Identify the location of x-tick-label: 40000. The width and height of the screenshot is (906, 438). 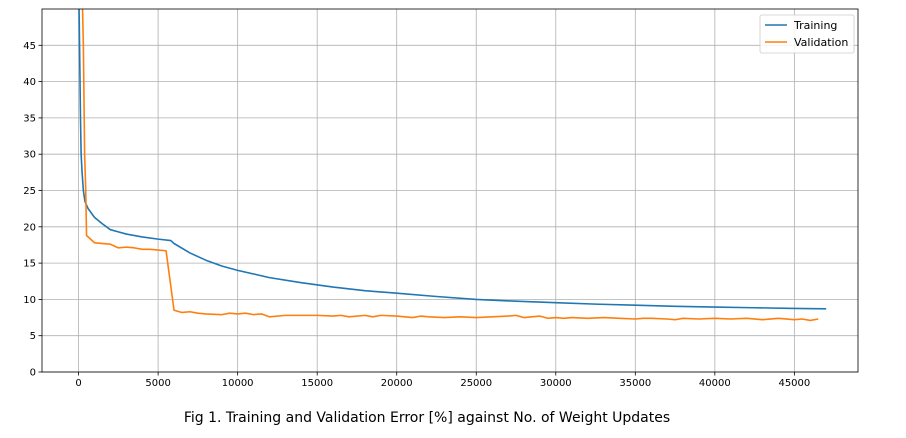
(715, 383).